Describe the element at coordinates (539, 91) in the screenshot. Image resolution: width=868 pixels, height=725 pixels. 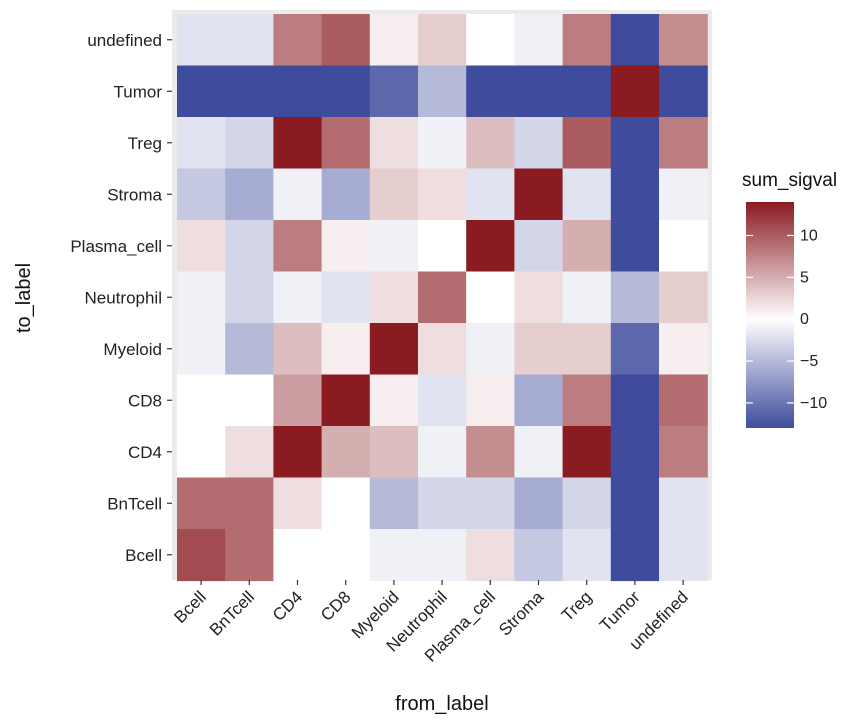
I see `heatmap-cell-Tumor-Stroma` at that location.